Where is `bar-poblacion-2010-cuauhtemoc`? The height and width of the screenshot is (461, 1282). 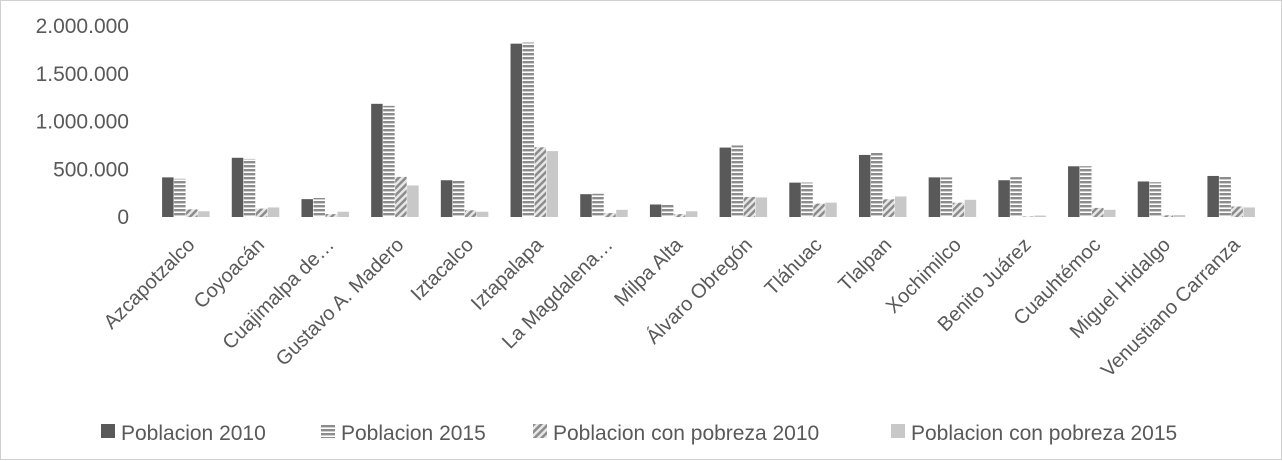 bar-poblacion-2010-cuauhtemoc is located at coordinates (1074, 191).